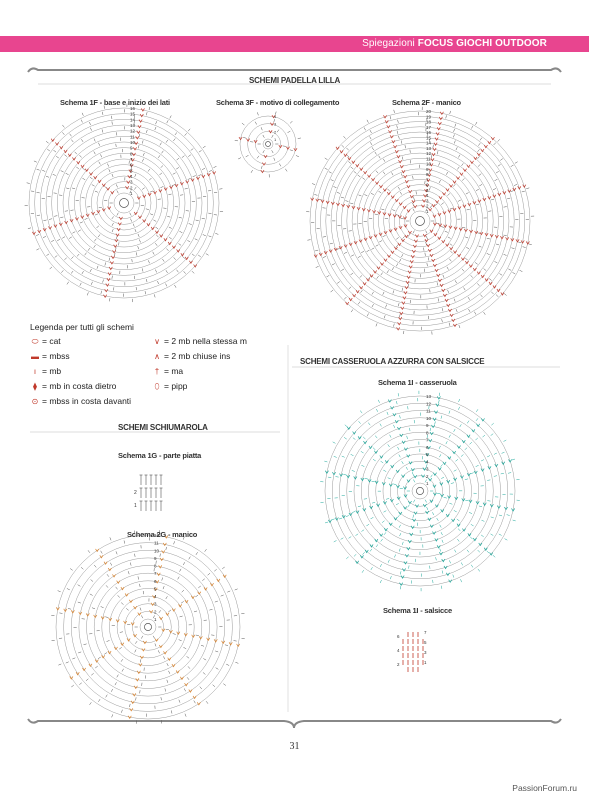  Describe the element at coordinates (198, 341) in the screenshot. I see `legend-item-2mb-stessa: ∨ = 2 mb nella stessa m` at that location.